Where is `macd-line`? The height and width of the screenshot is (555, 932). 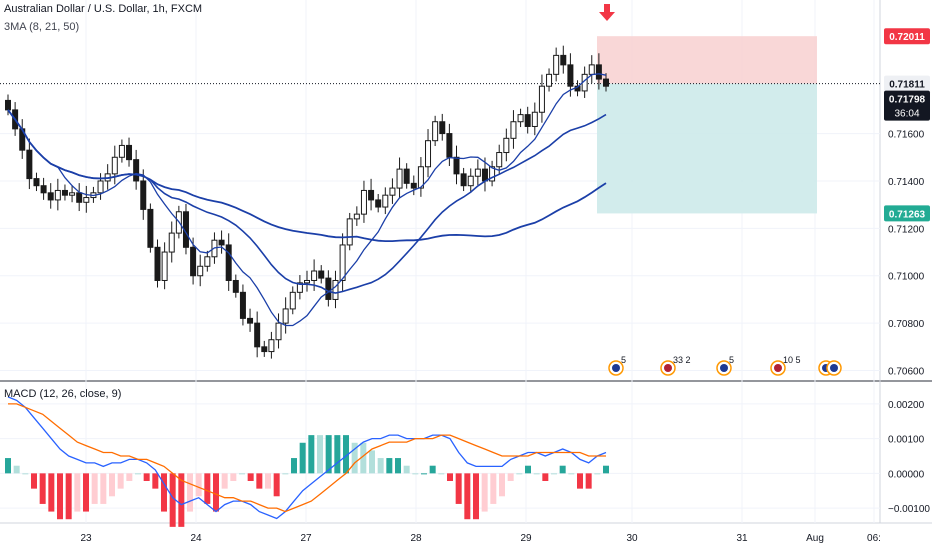 macd-line is located at coordinates (307, 458).